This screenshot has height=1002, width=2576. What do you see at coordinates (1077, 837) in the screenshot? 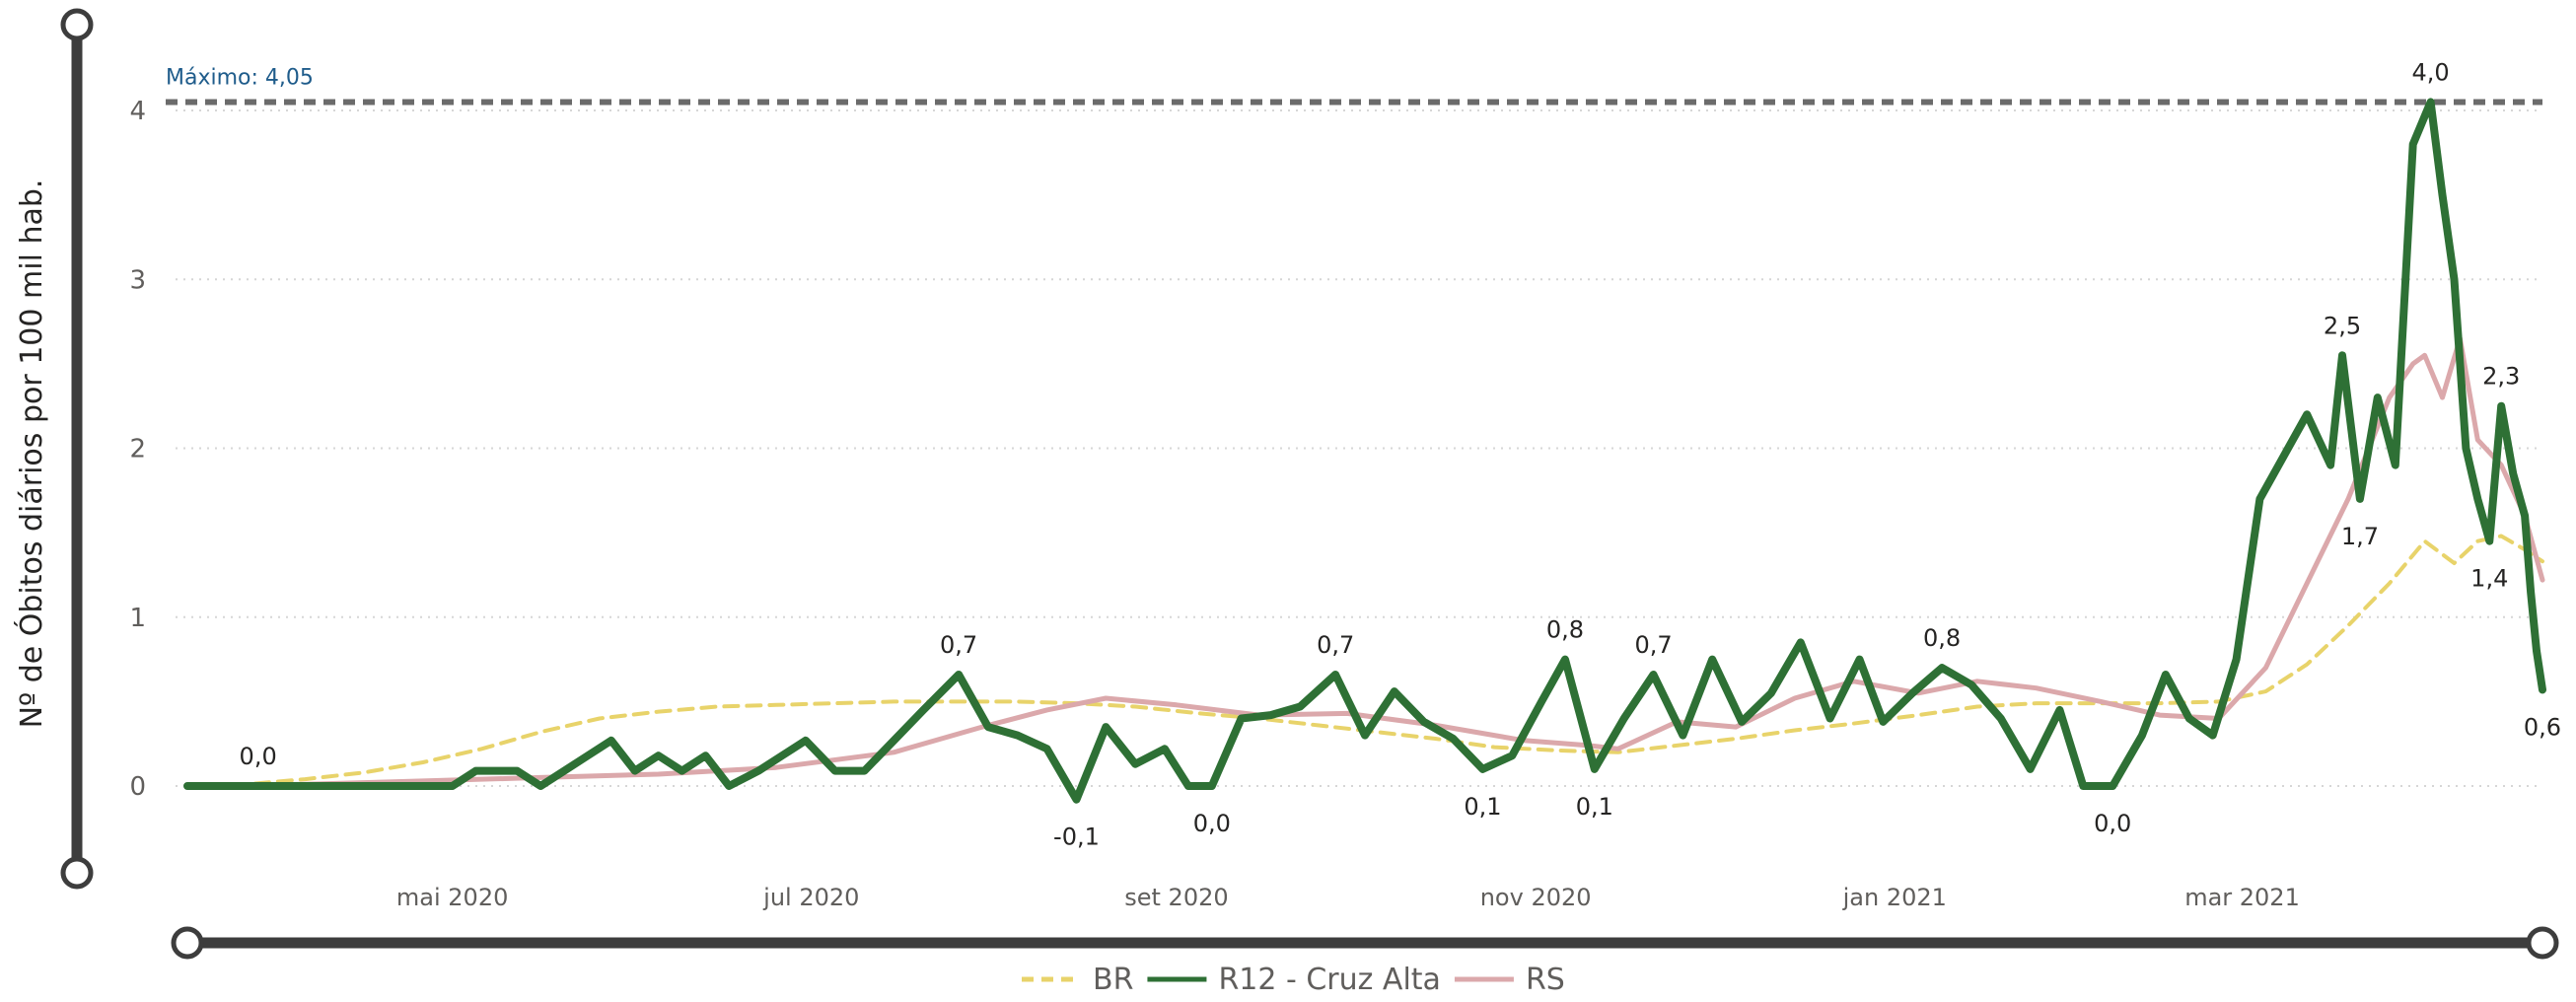
I see `data-label: -0,1` at bounding box center [1077, 837].